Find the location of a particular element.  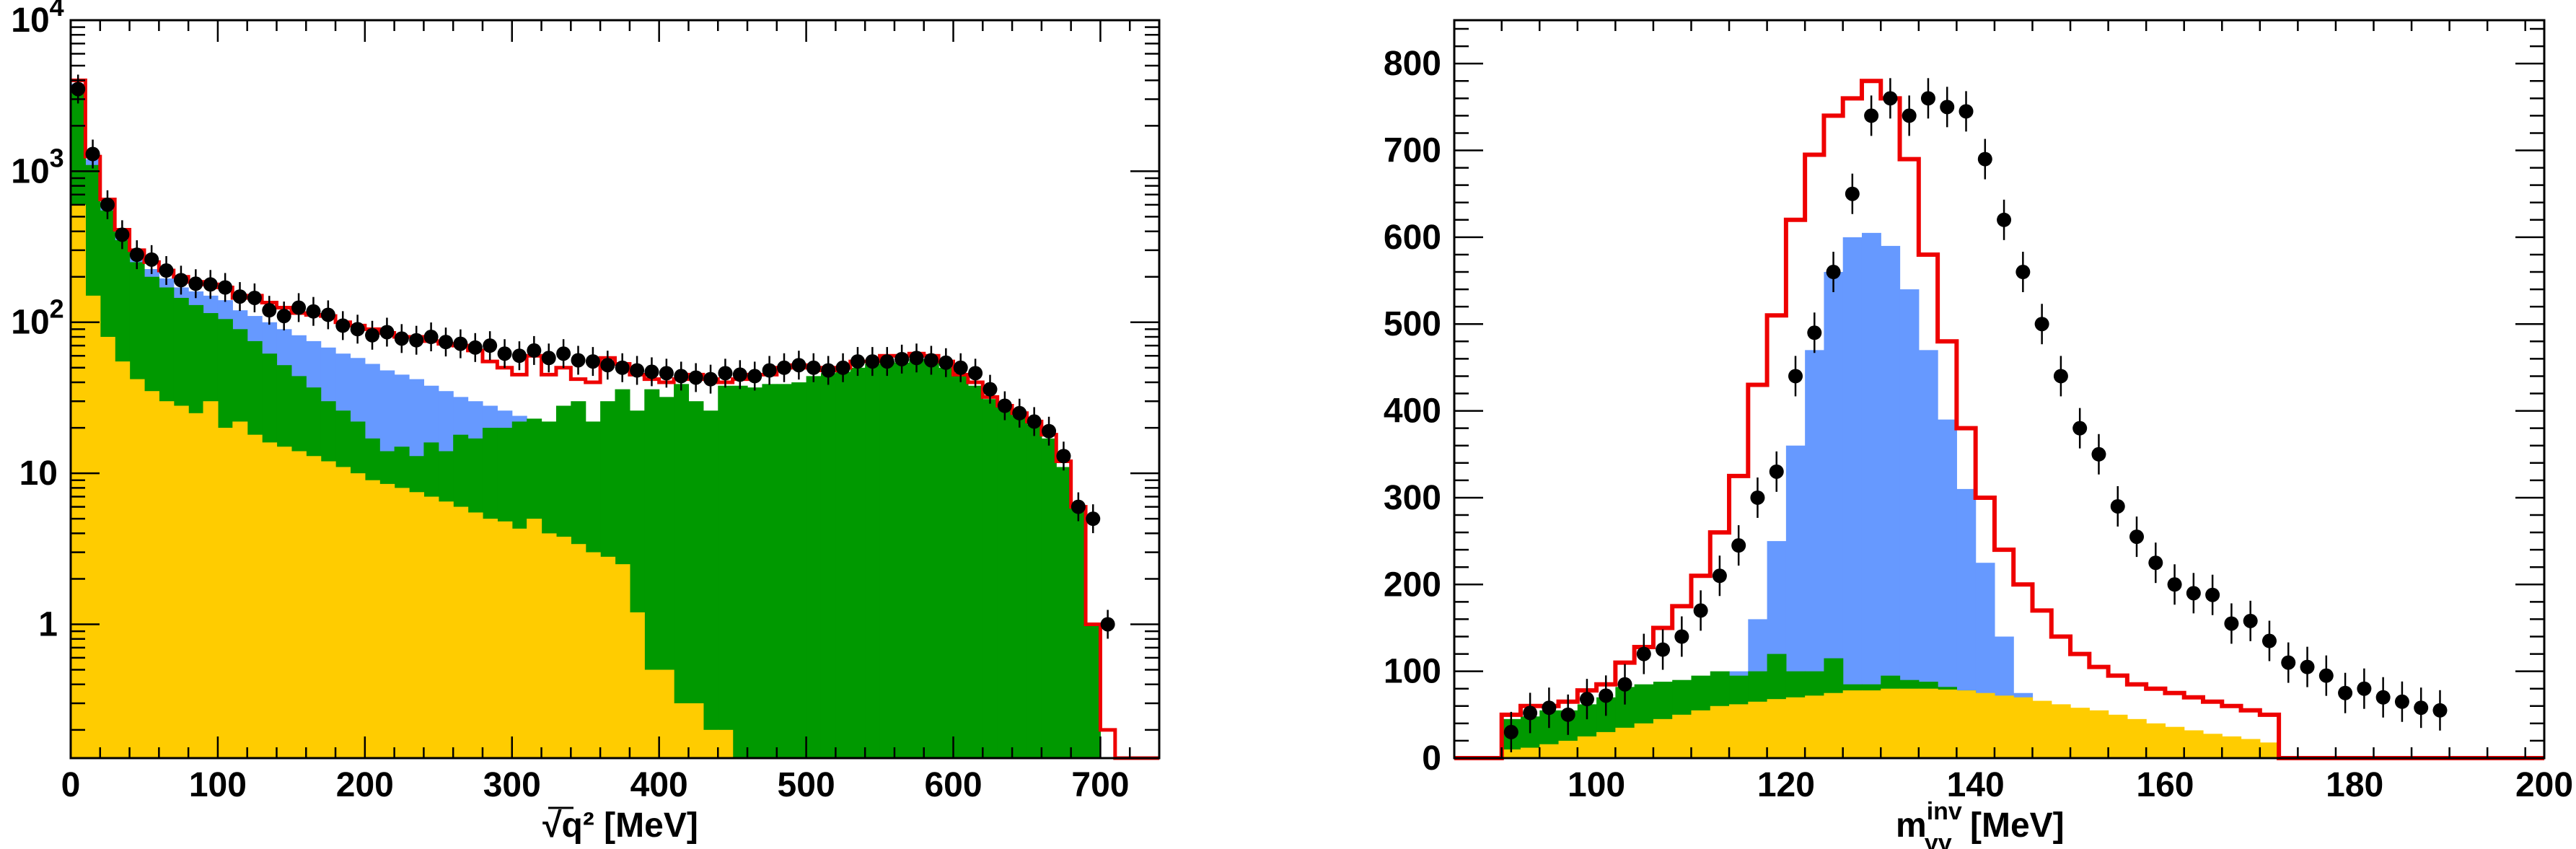

x-tick-label: 120 is located at coordinates (1786, 785).